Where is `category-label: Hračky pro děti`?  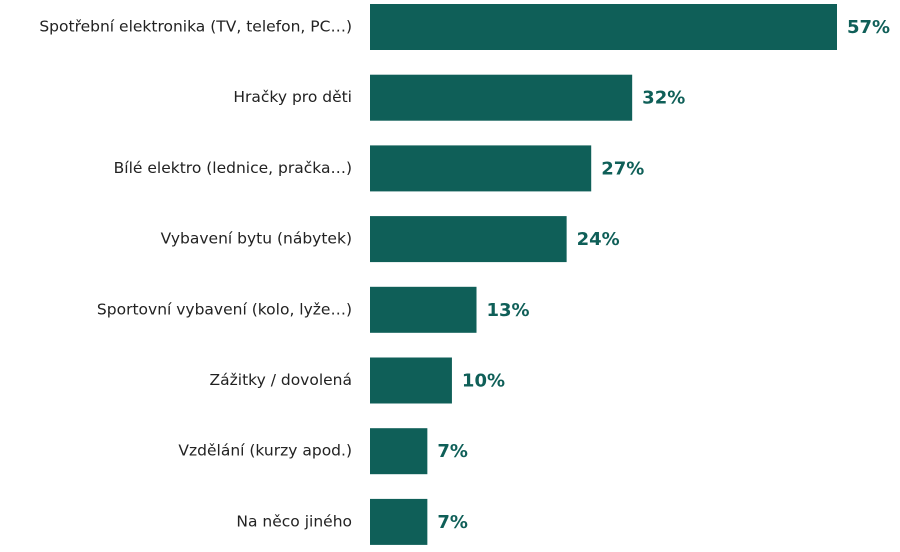
category-label: Hračky pro děti is located at coordinates (292, 97).